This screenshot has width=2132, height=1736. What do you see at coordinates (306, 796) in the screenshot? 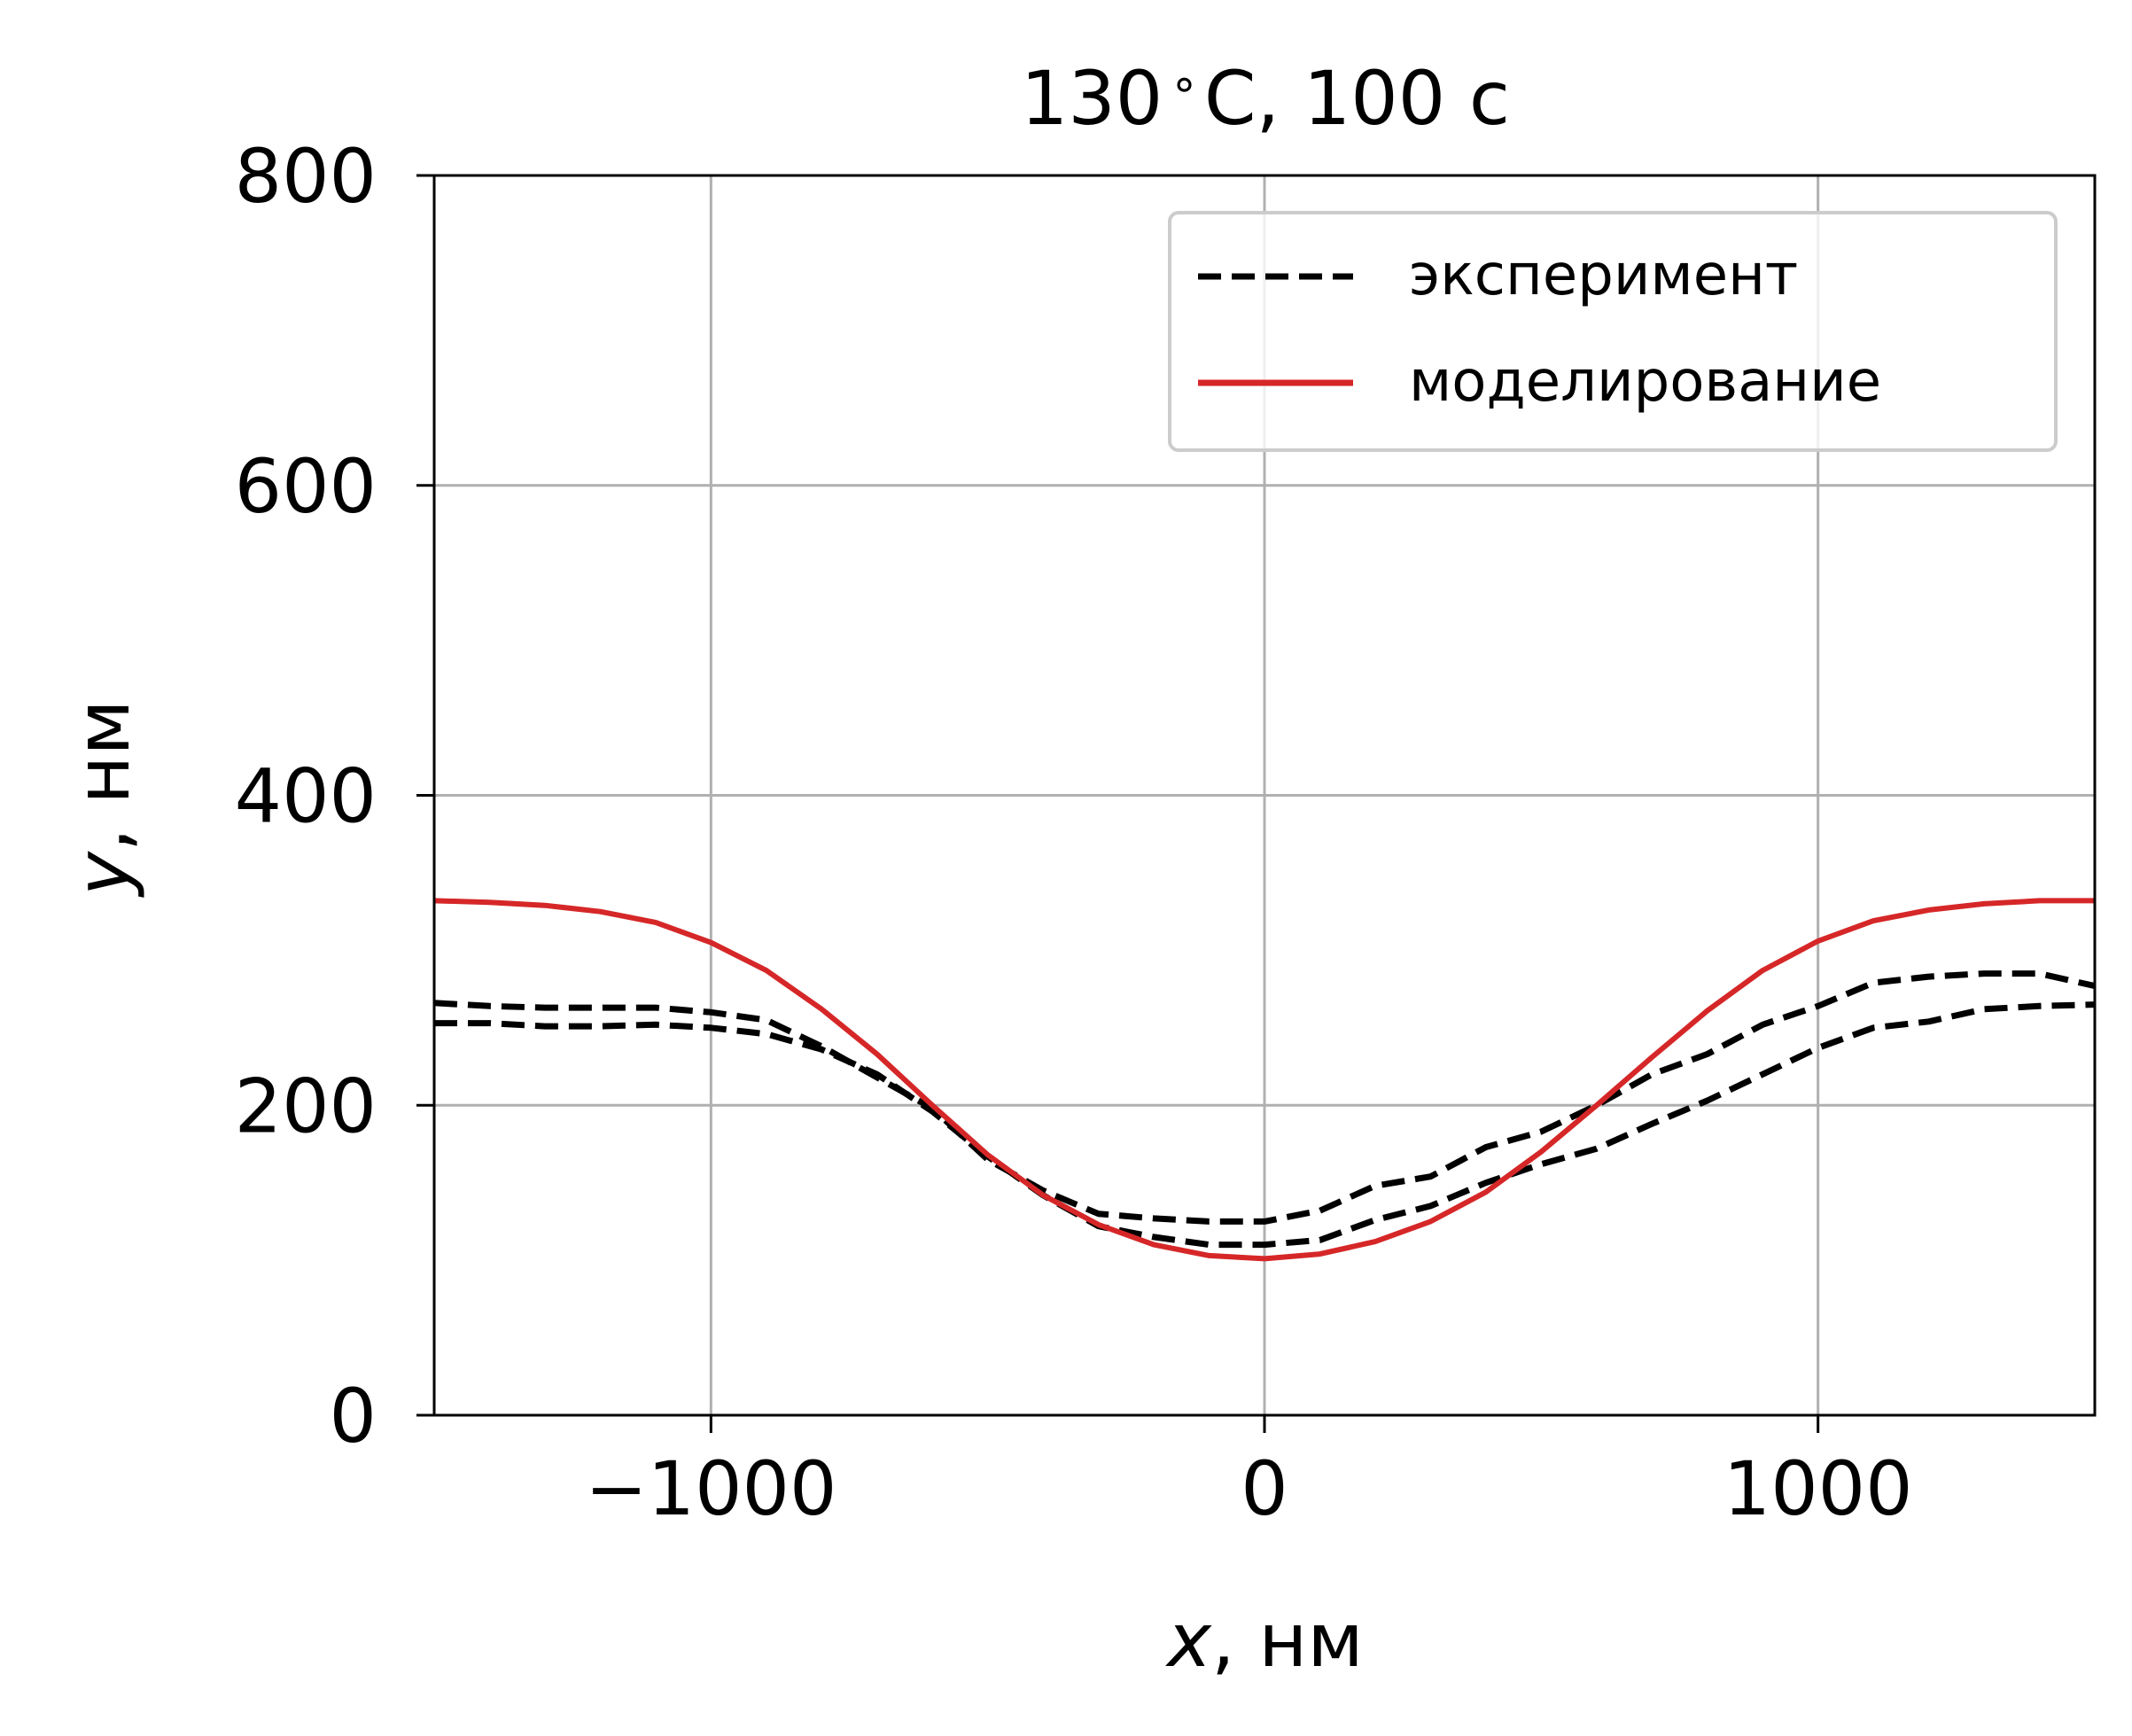
I see `y-tick-label: 400` at bounding box center [306, 796].